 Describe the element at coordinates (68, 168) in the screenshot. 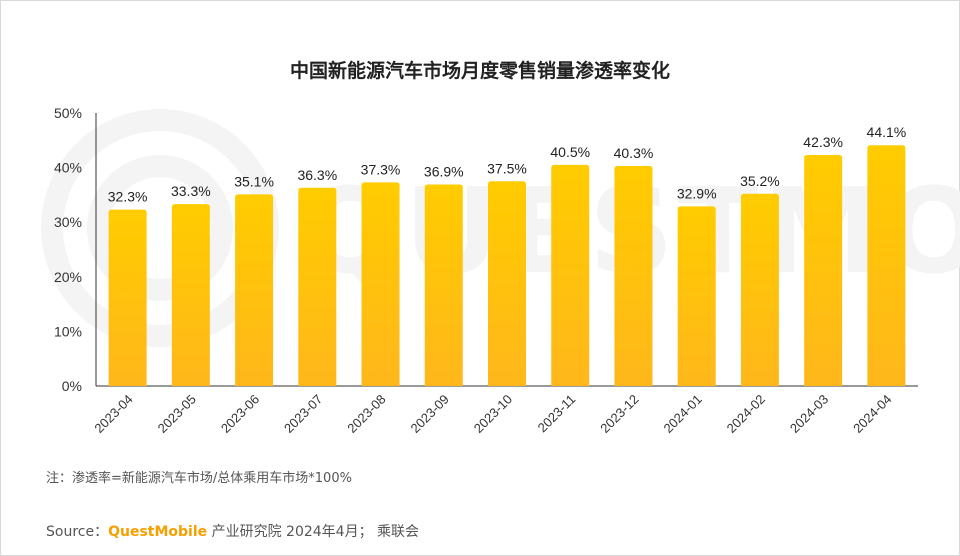

I see `y-tick-label: 40%` at that location.